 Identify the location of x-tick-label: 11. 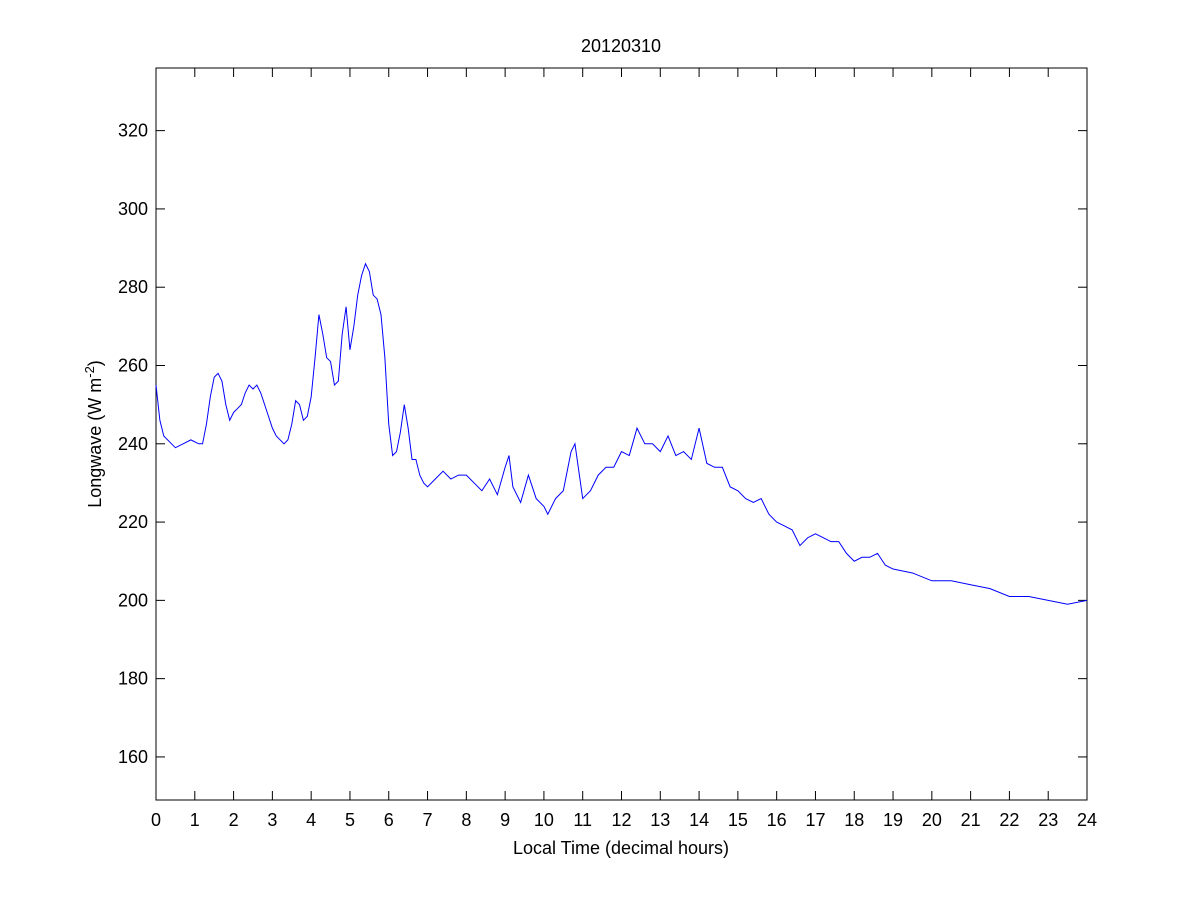
(582, 820).